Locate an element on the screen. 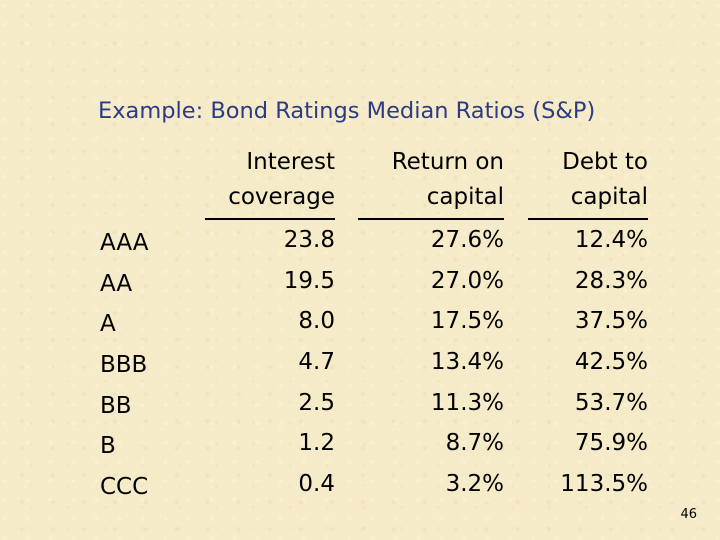 Image resolution: width=720 pixels, height=540 pixels. value-cell: 2.5 is located at coordinates (316, 402).